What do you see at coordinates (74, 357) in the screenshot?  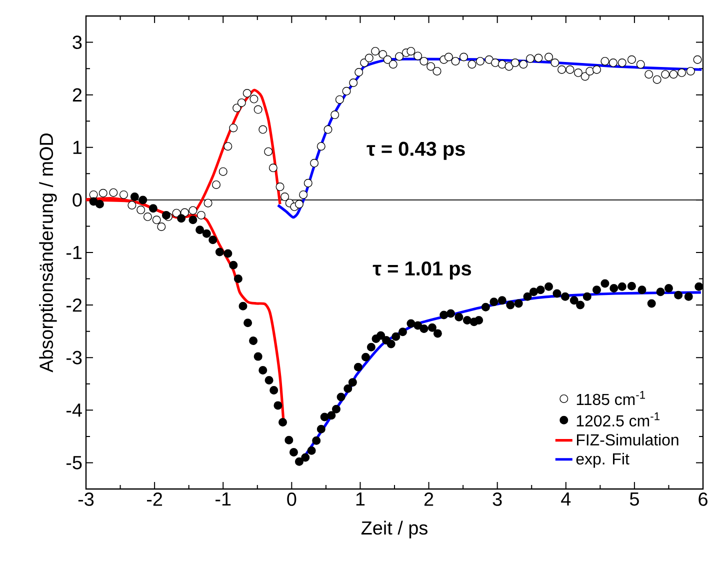 I see `y-tick-label: -3` at bounding box center [74, 357].